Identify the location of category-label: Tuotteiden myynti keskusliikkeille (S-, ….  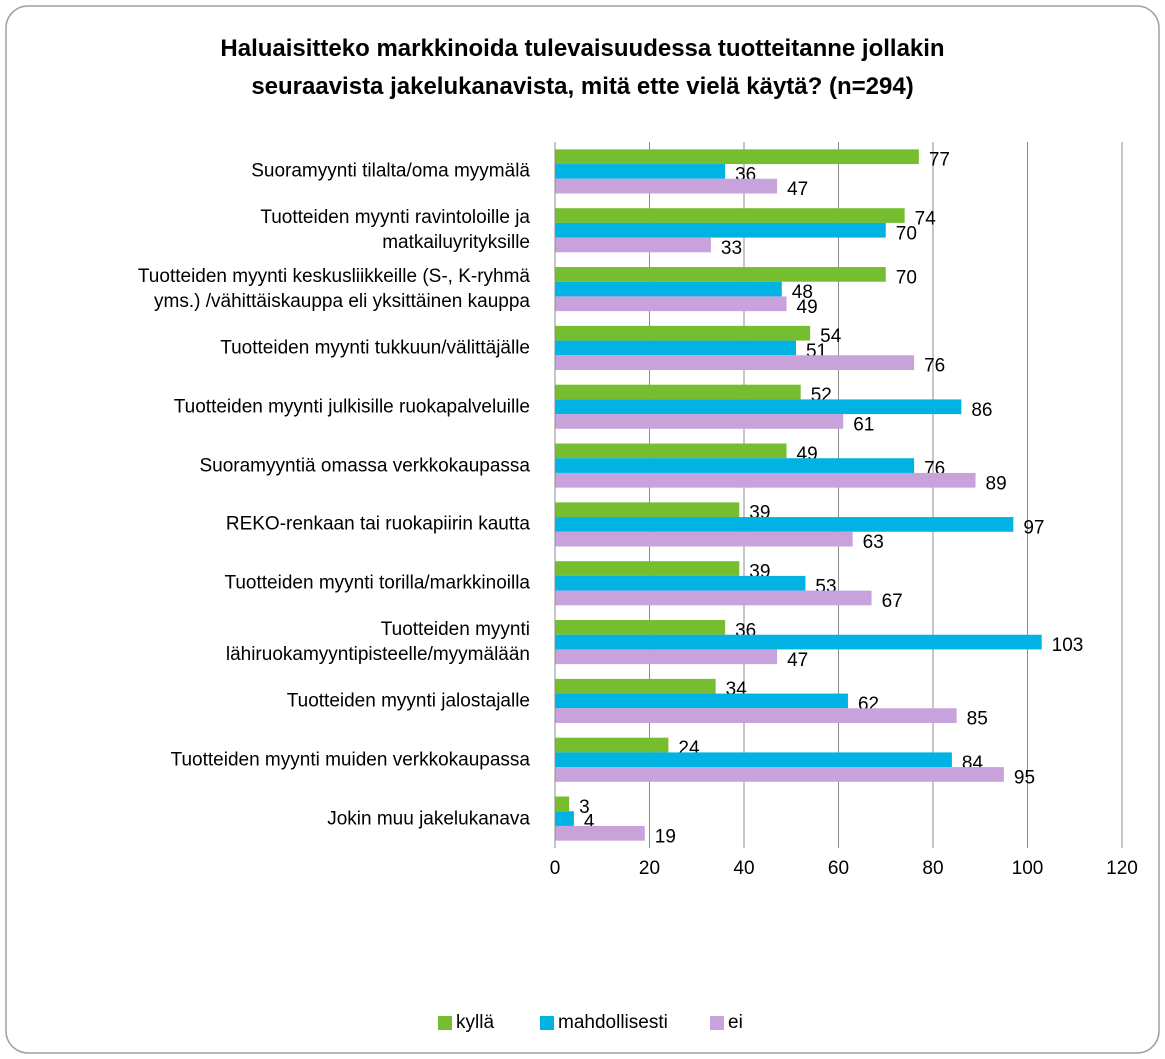
(333, 289).